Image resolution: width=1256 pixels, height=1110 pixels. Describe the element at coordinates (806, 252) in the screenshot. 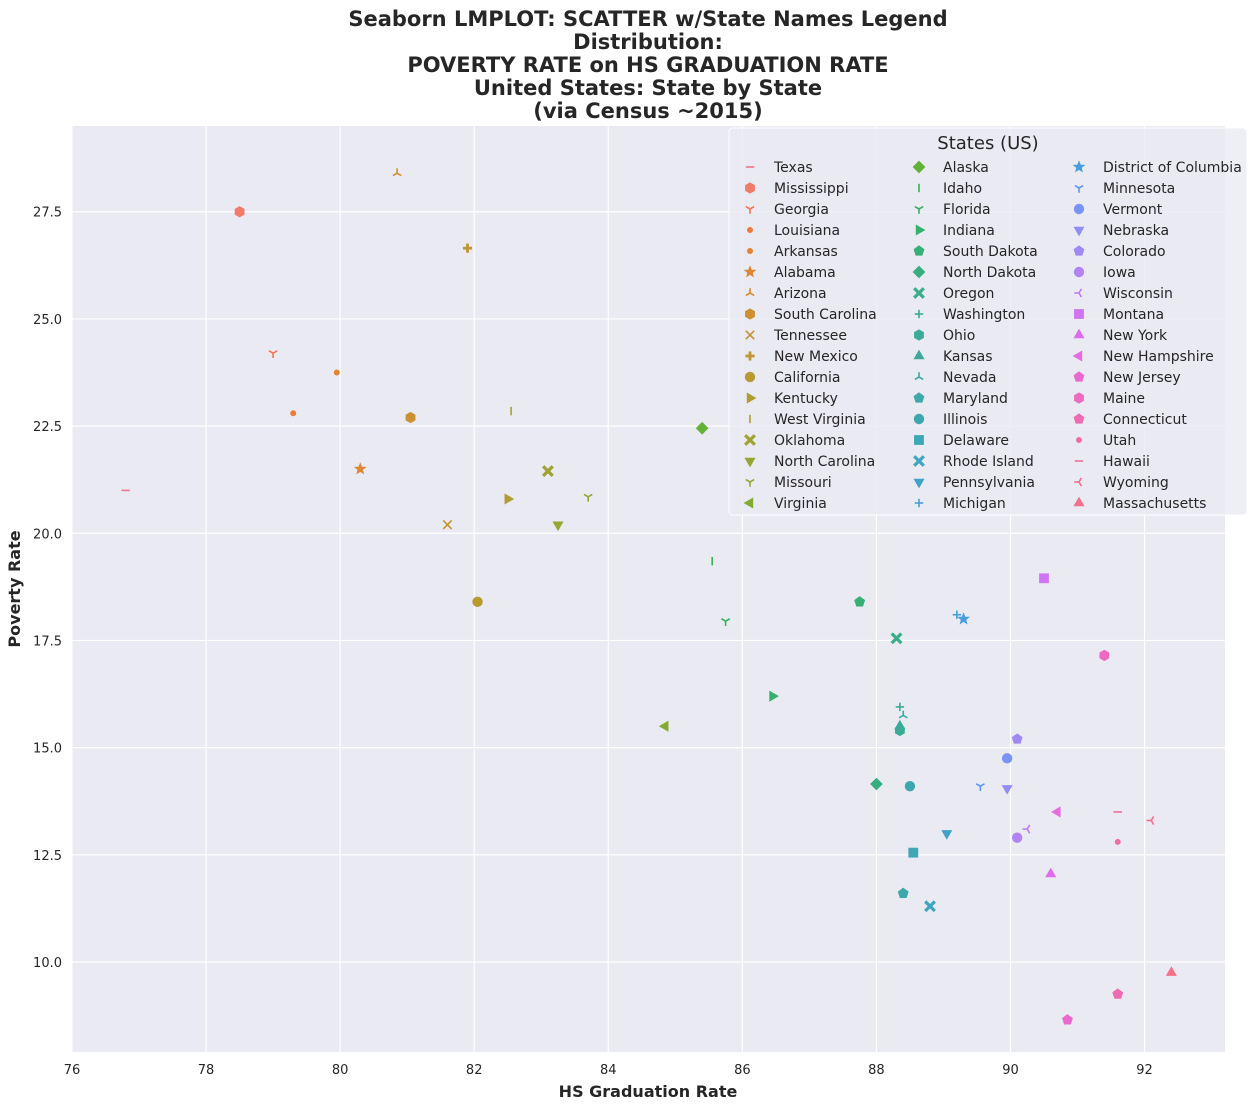

I see `legend-label: Arkansas` at that location.